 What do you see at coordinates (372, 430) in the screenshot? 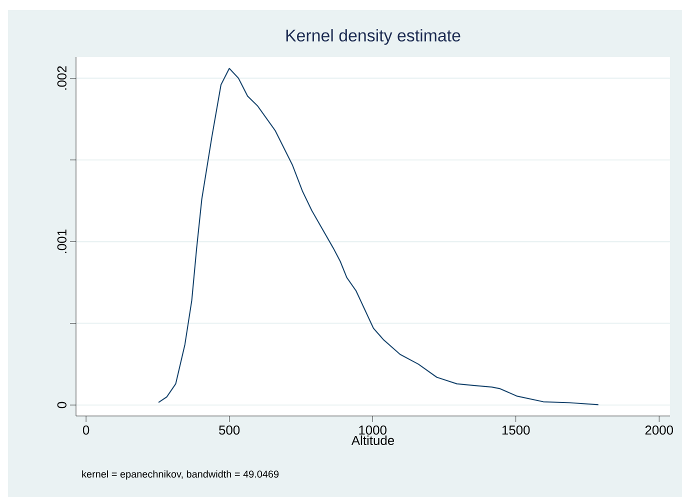
I see `x-tick-label: 1000` at bounding box center [372, 430].